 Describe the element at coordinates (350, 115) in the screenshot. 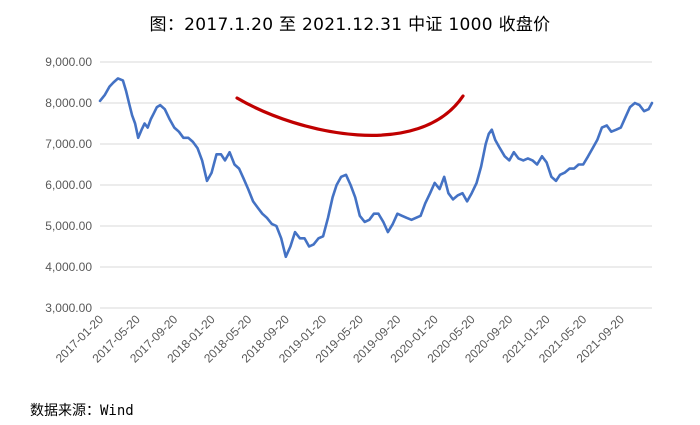

I see `u-shaped-trend-annotation` at that location.